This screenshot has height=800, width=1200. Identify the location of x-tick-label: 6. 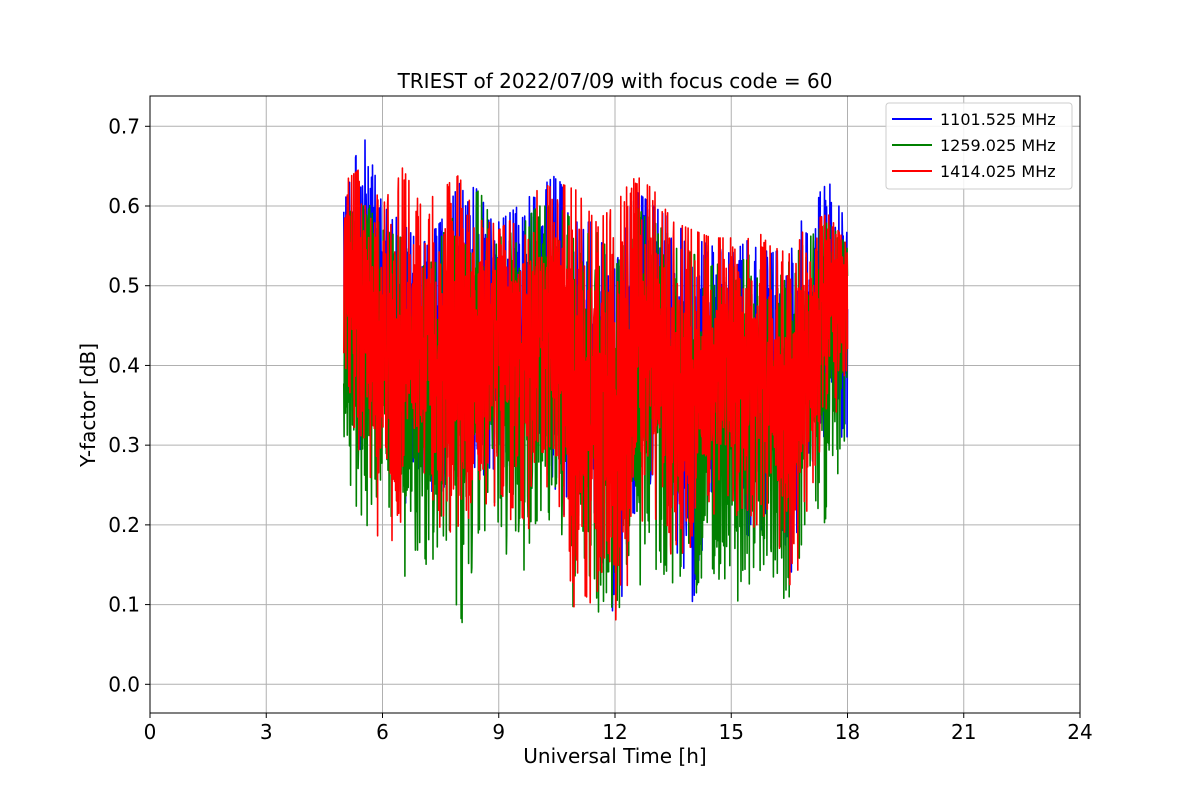
(382, 732).